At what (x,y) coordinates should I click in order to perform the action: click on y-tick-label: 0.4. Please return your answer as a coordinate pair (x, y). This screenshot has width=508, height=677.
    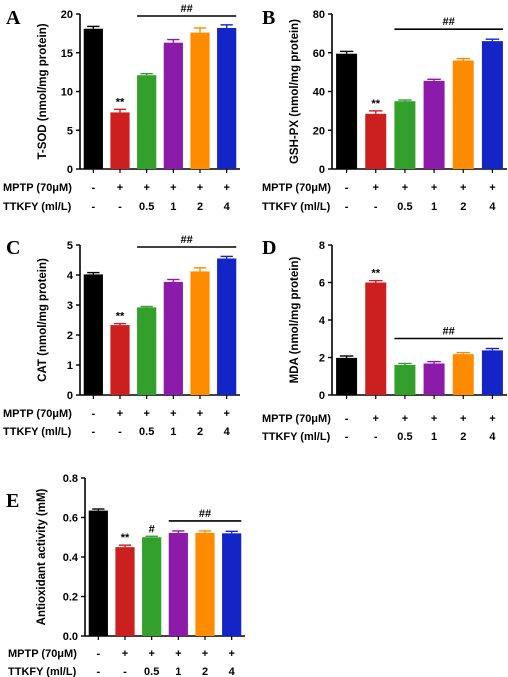
    Looking at the image, I should click on (71, 558).